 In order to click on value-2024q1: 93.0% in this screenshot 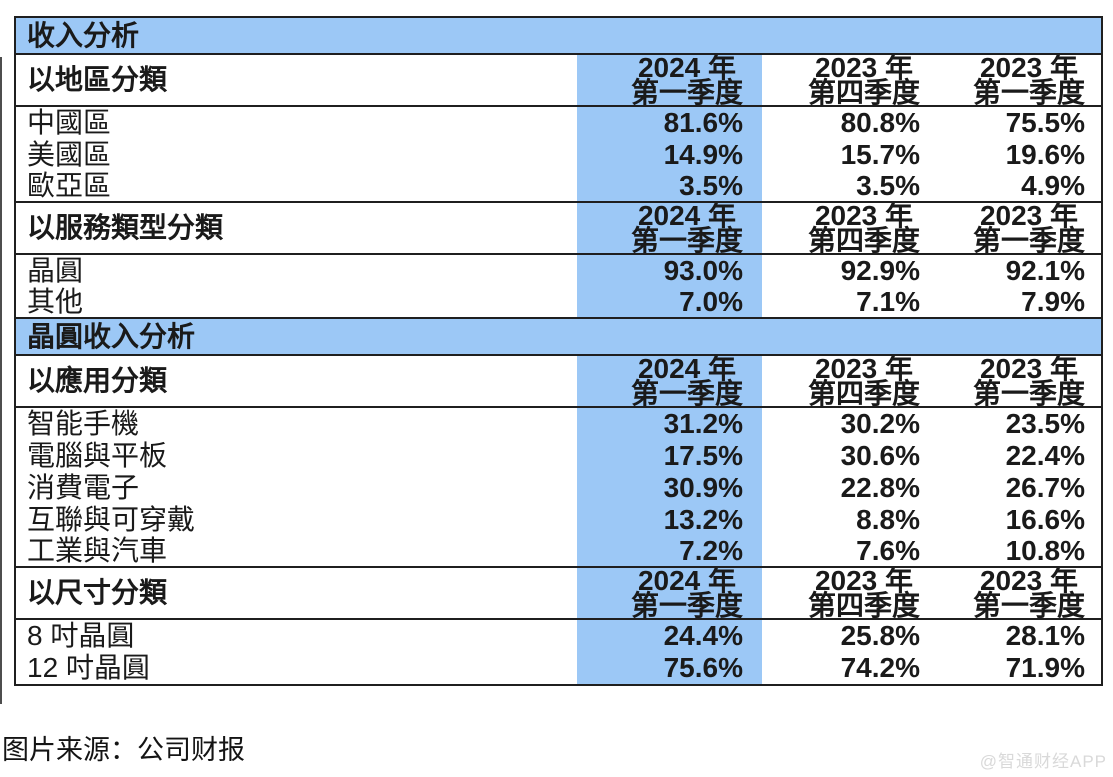, I will do `click(669, 271)`.